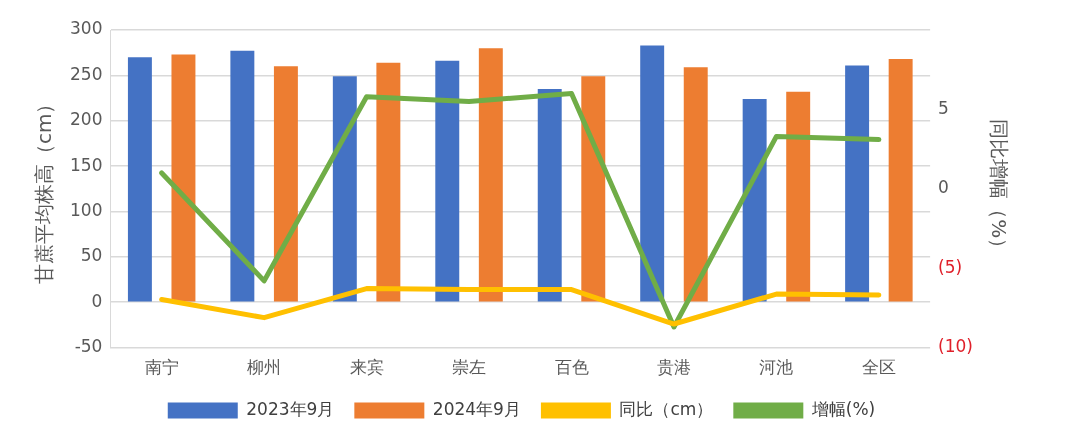 The height and width of the screenshot is (439, 1073). What do you see at coordinates (86, 209) in the screenshot?
I see `y-tick-label: 100` at bounding box center [86, 209].